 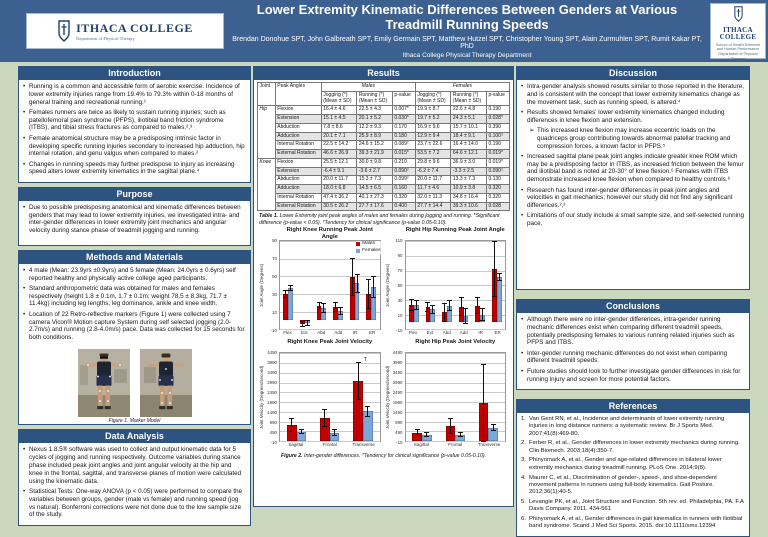 I want to click on chart-title: Right Hip Running Peak Joint Angle, so click(x=455, y=230).